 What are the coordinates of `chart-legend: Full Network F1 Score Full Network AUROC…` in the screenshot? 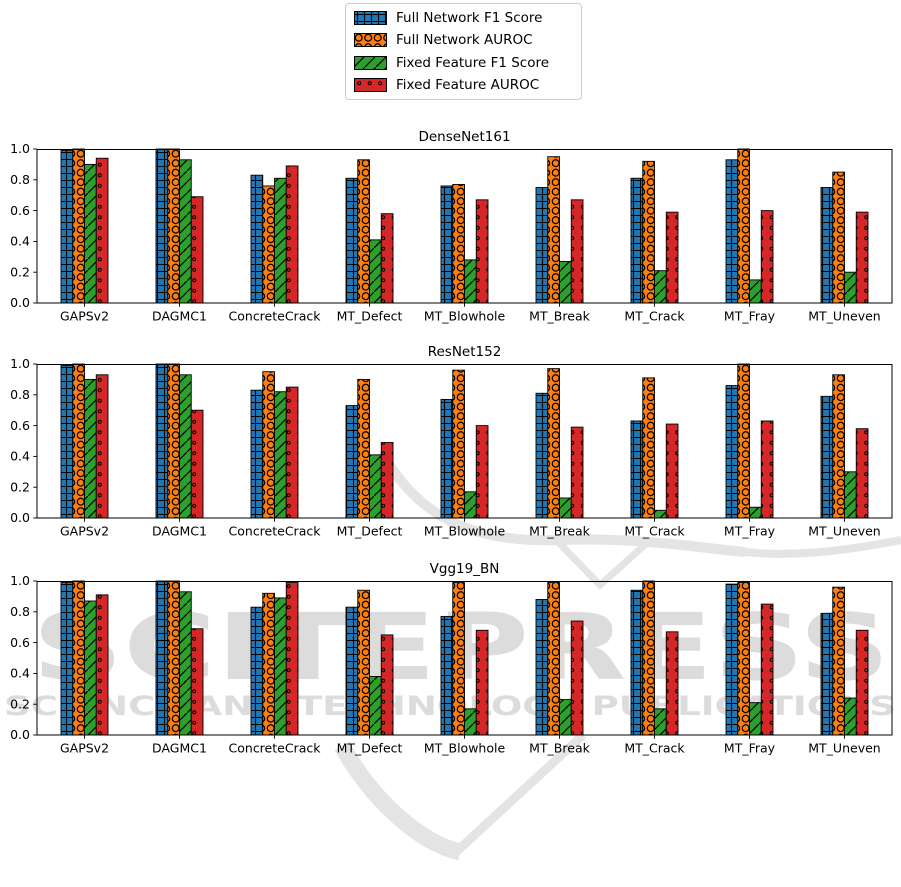 It's located at (463, 51).